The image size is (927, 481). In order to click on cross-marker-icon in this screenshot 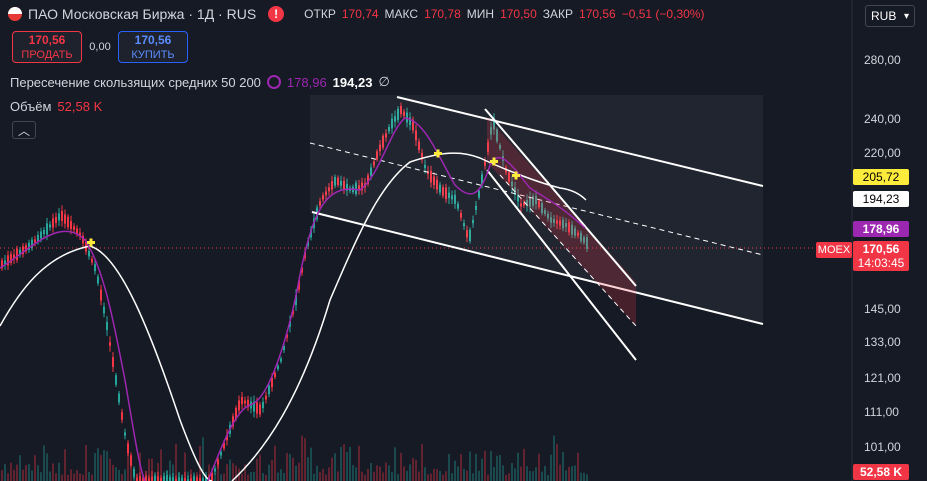, I will do `click(516, 175)`.